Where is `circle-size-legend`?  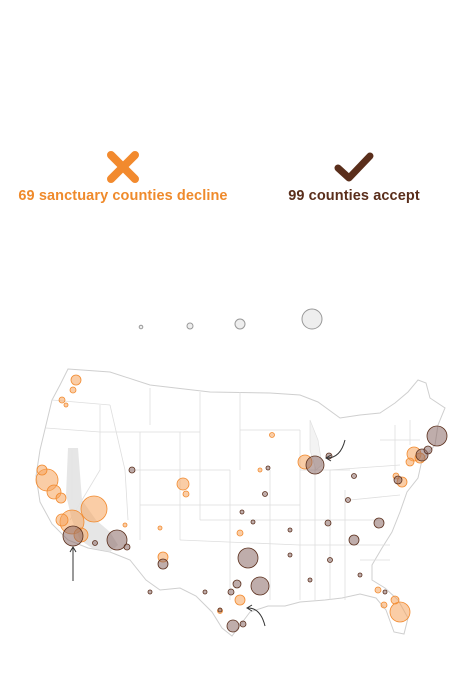 circle-size-legend is located at coordinates (230, 319).